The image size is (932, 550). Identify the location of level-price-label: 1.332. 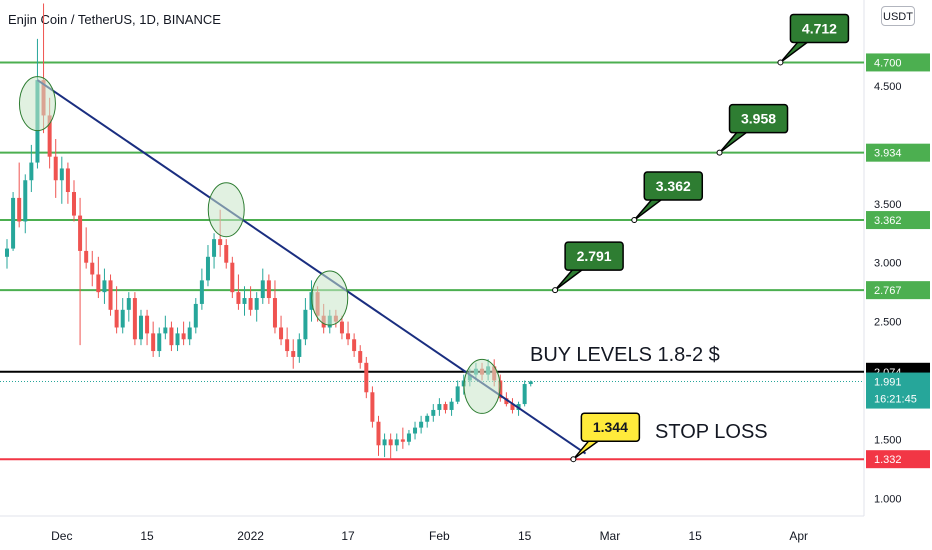
(888, 460).